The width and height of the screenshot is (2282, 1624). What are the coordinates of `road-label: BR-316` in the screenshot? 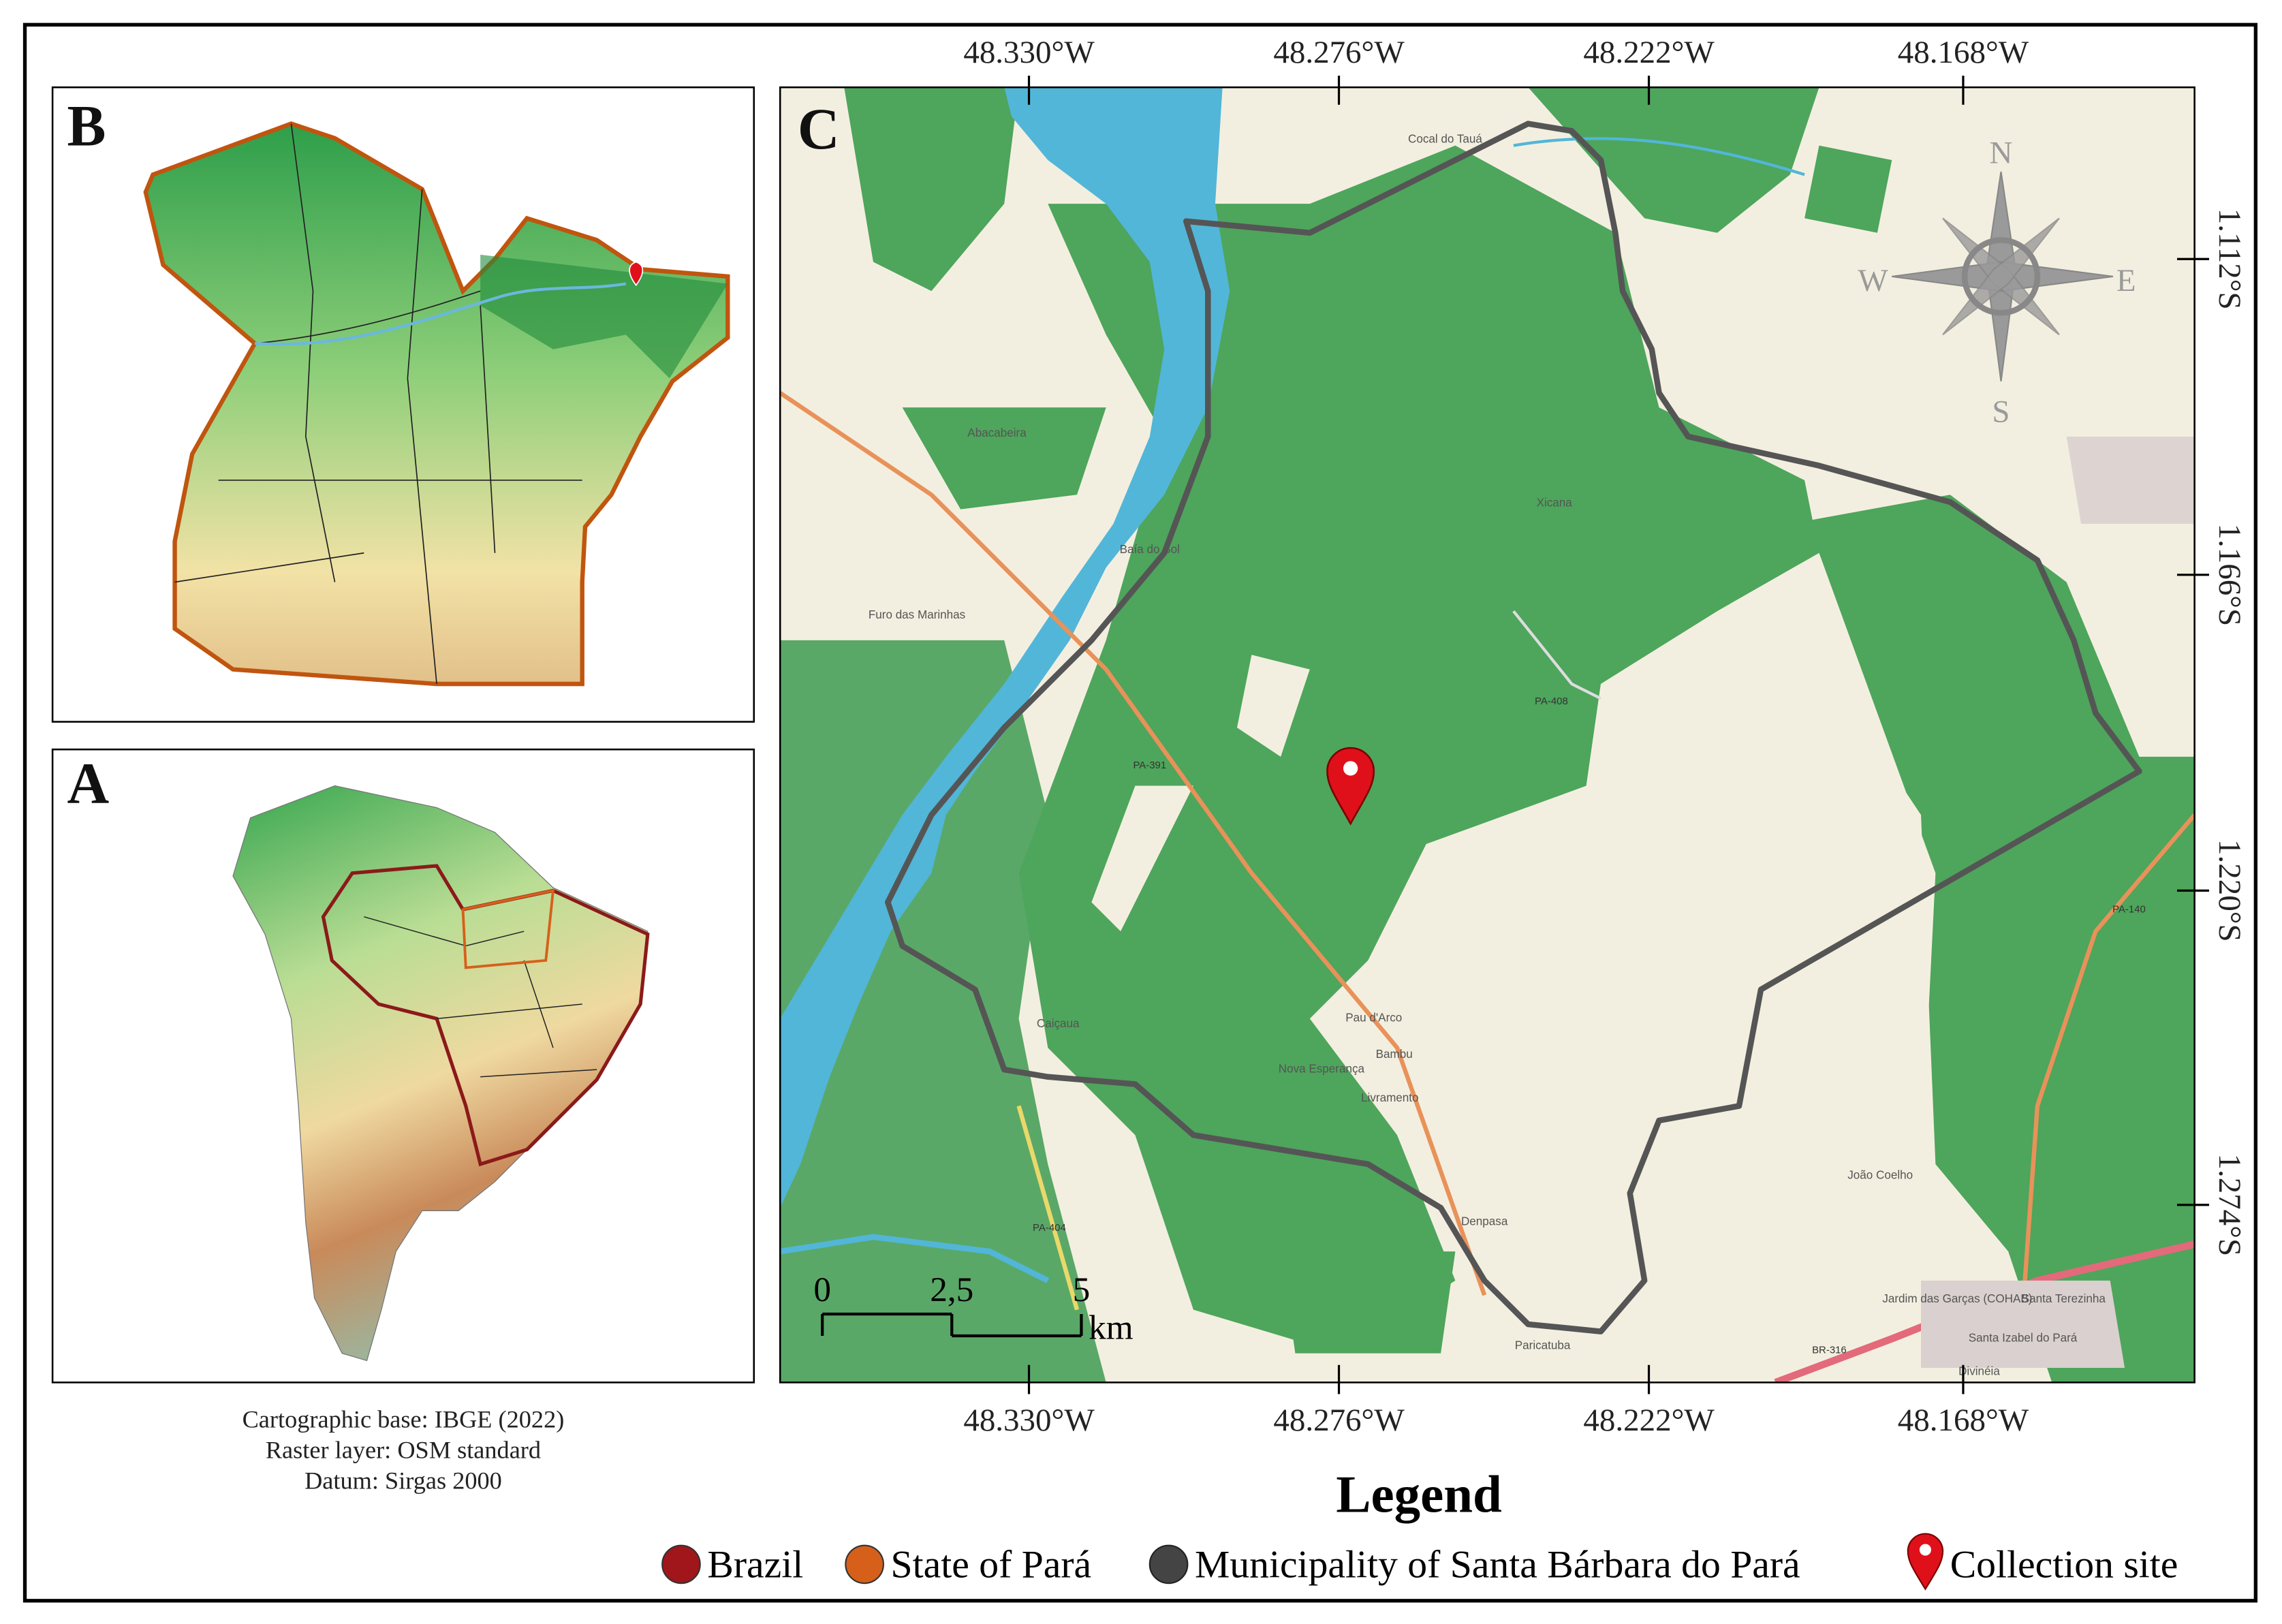 It's located at (1829, 1350).